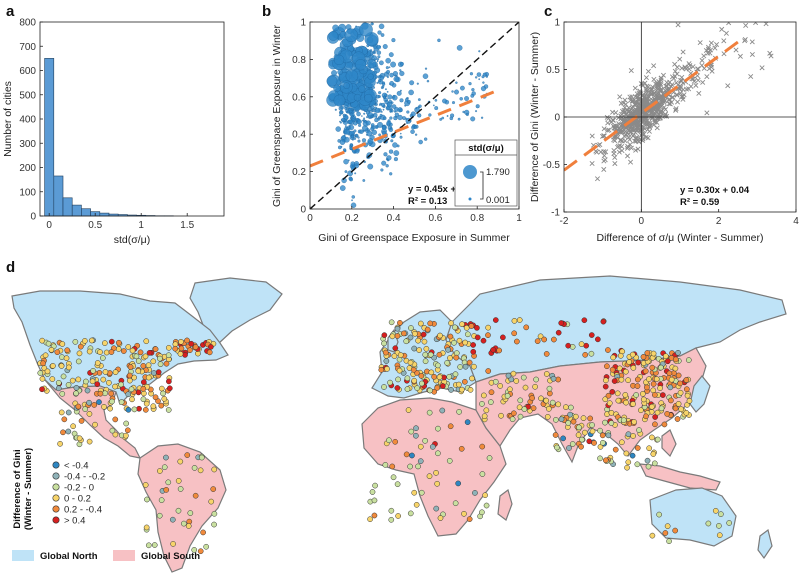 The image size is (800, 577). Describe the element at coordinates (302, 117) in the screenshot. I see `gini-y-ticks: 0 0.2 0.4 0.6 0.8 1` at that location.